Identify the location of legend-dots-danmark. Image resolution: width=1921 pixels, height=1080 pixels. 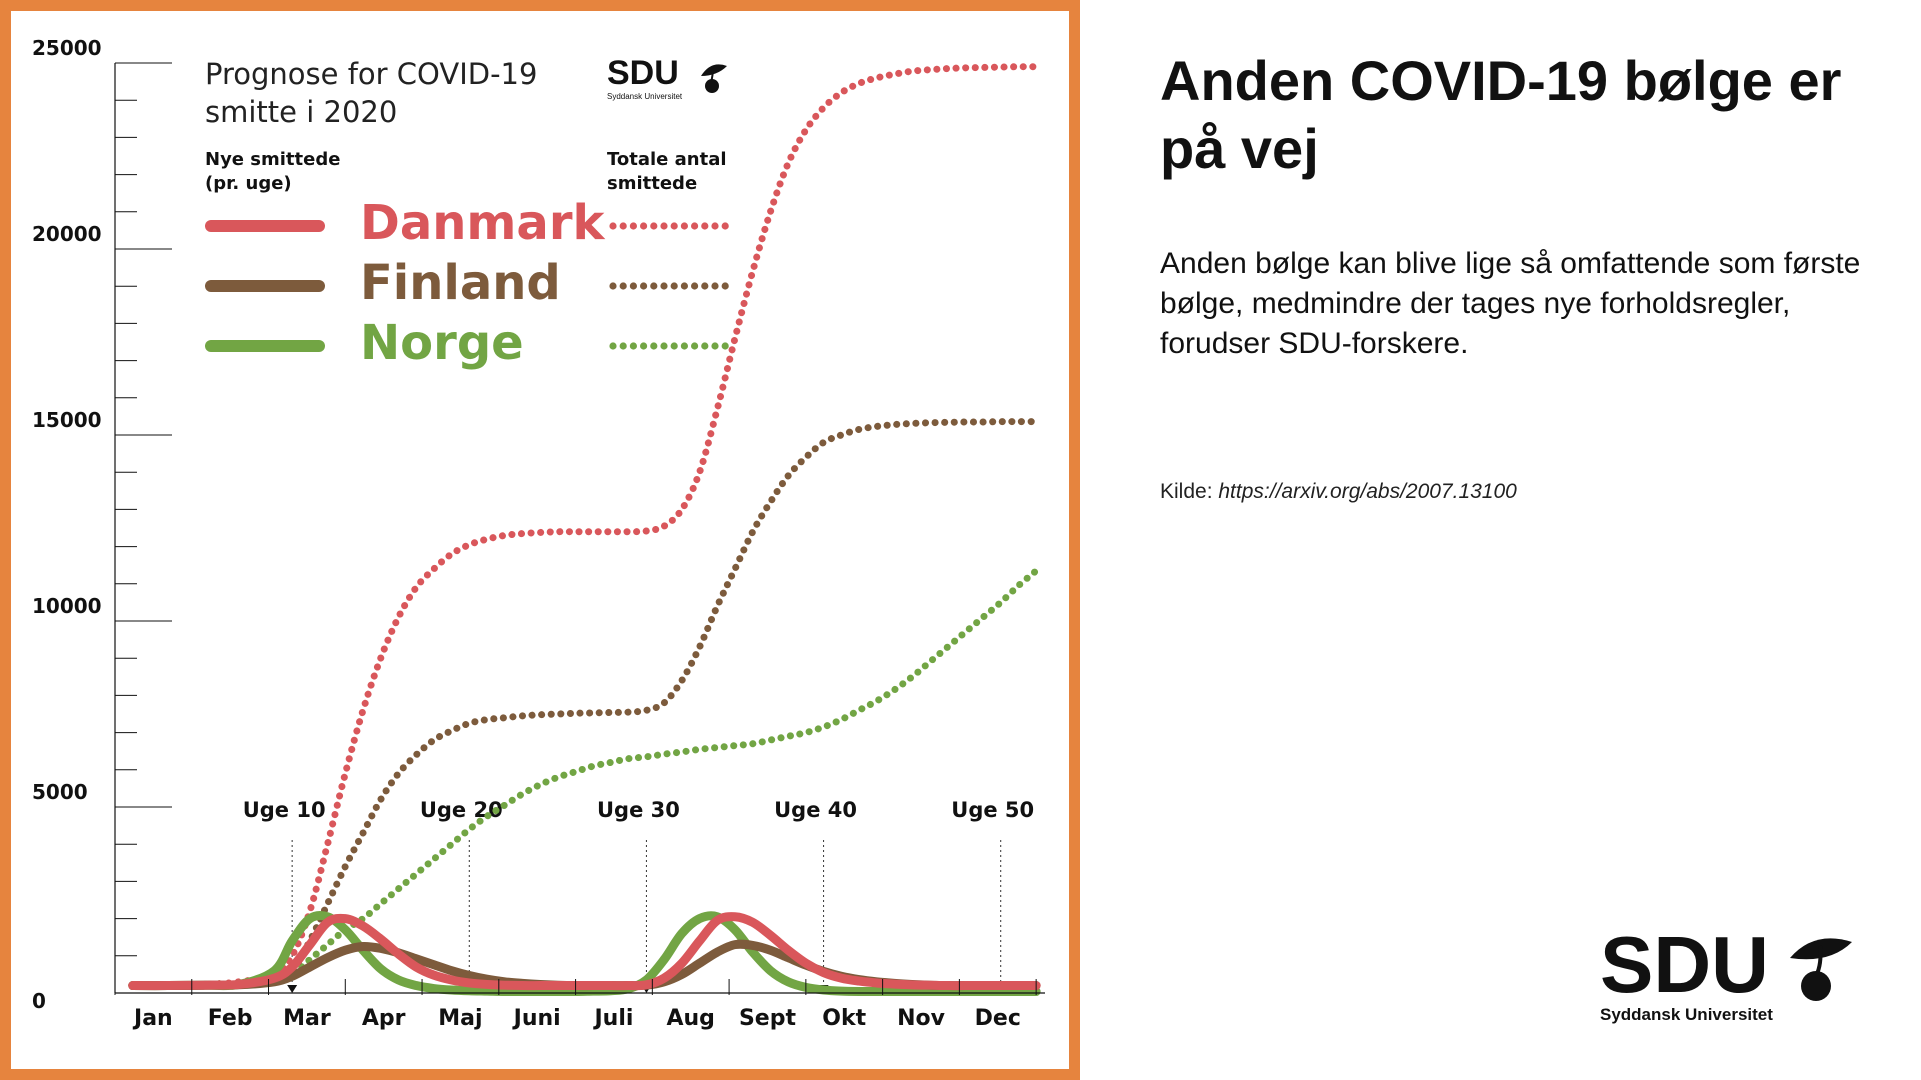
(669, 226).